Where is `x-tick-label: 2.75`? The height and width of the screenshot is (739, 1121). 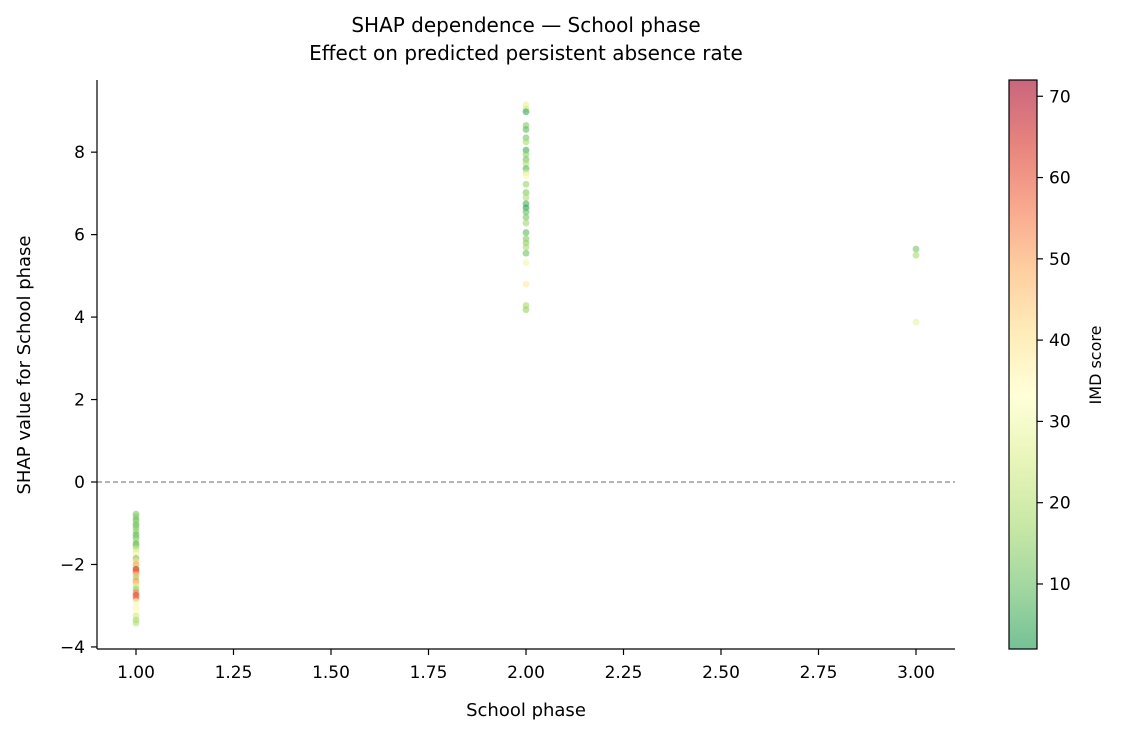
x-tick-label: 2.75 is located at coordinates (819, 673).